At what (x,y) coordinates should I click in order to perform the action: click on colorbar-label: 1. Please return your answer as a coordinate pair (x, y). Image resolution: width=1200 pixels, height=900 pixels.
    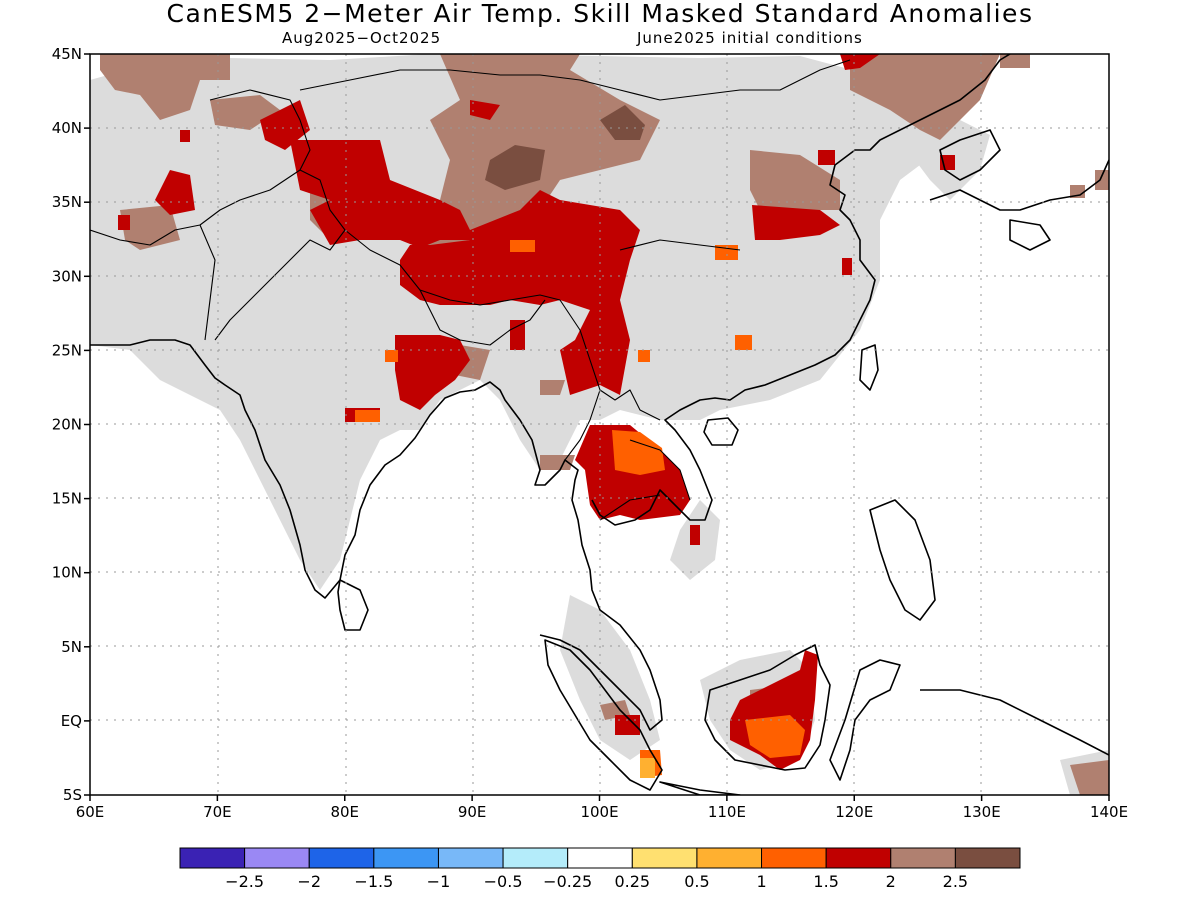
    Looking at the image, I should click on (761, 881).